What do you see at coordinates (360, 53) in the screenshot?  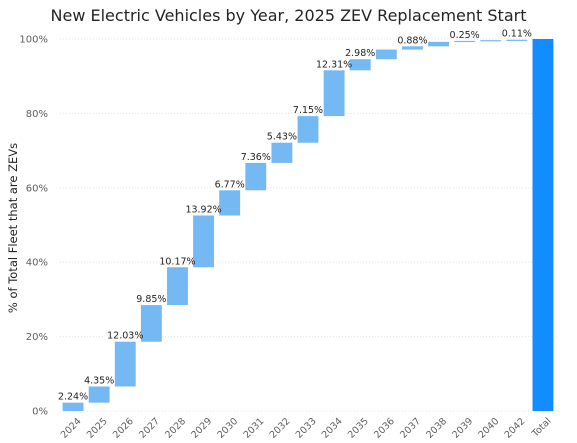 I see `data-label: 2.98%` at bounding box center [360, 53].